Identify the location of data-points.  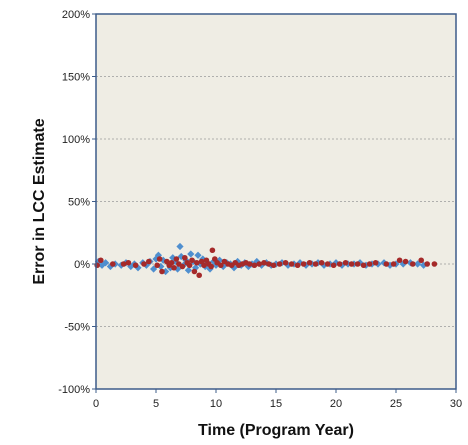
(266, 260).